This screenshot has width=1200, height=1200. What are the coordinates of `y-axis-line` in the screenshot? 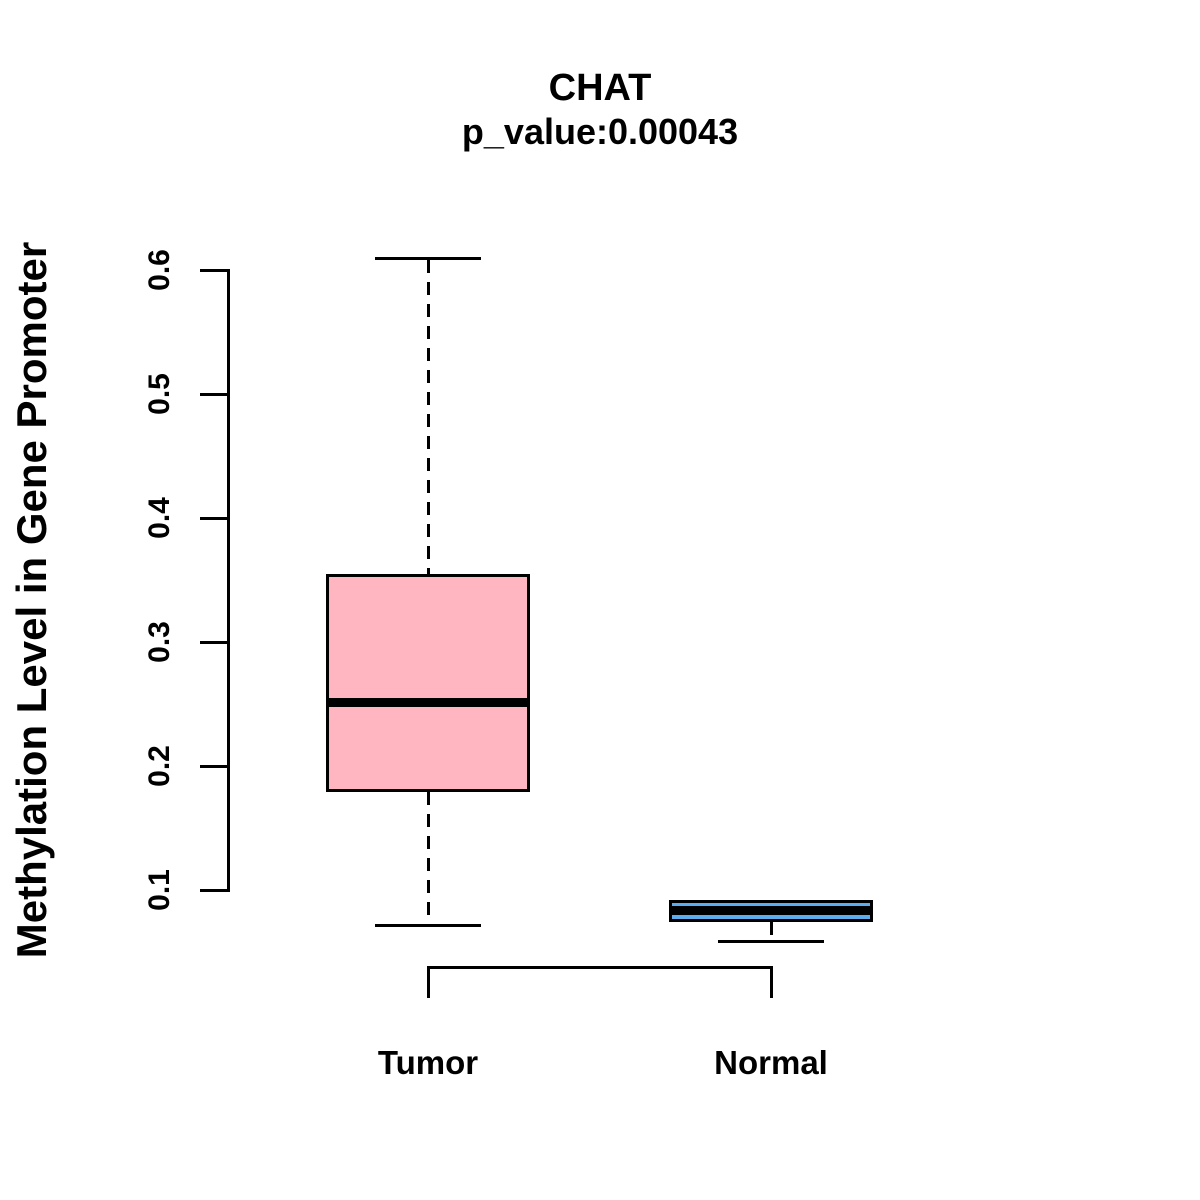 It's located at (228, 580).